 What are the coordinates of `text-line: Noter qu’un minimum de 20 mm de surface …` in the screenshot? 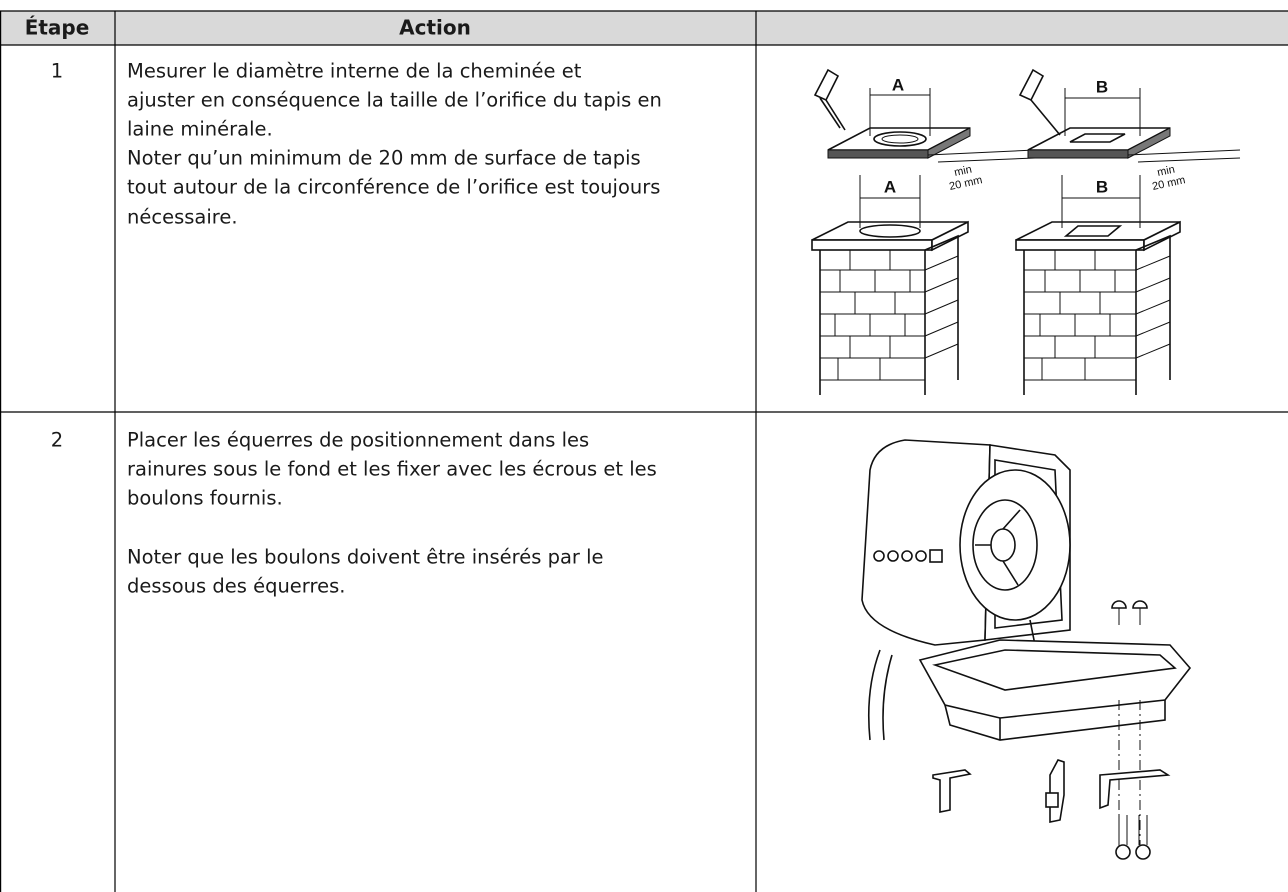 It's located at (384, 158).